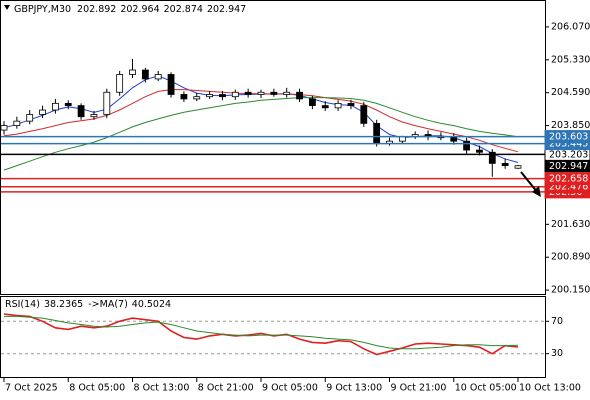 This screenshot has height=400, width=590. What do you see at coordinates (22, 304) in the screenshot?
I see `rsi-name: RSI(14)` at bounding box center [22, 304].